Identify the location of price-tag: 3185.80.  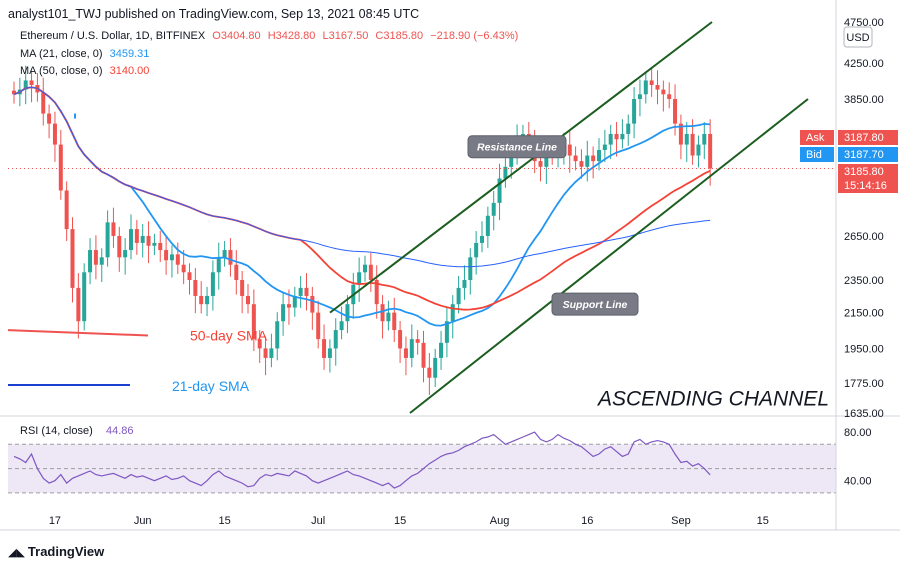
(868, 171).